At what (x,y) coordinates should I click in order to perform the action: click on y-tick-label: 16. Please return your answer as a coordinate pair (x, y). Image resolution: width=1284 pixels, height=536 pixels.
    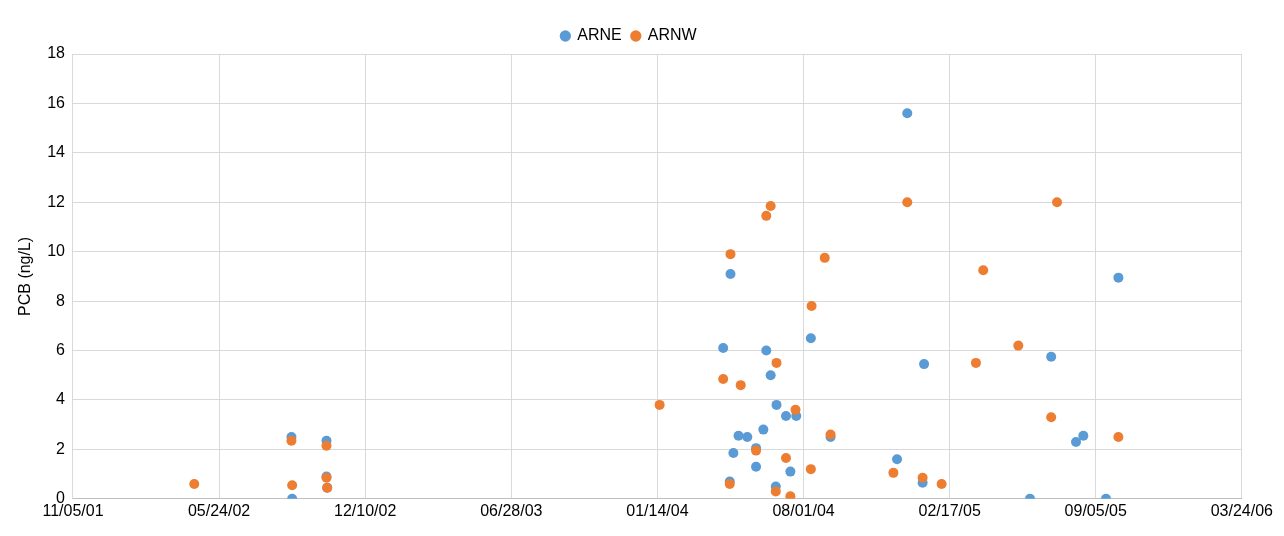
    Looking at the image, I should click on (56, 102).